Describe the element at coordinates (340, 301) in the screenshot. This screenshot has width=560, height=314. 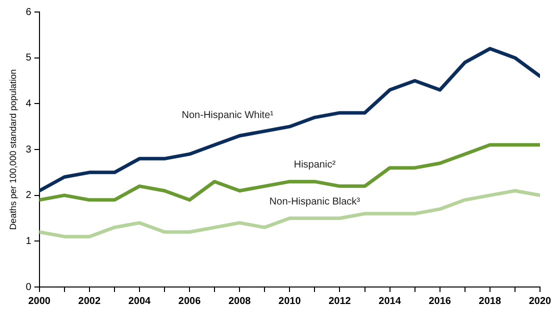
I see `x-tick-label: 2012` at that location.